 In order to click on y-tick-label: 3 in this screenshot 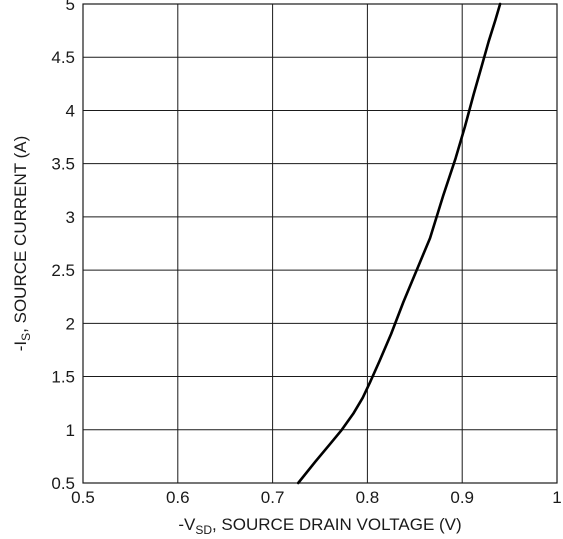, I will do `click(70, 217)`.